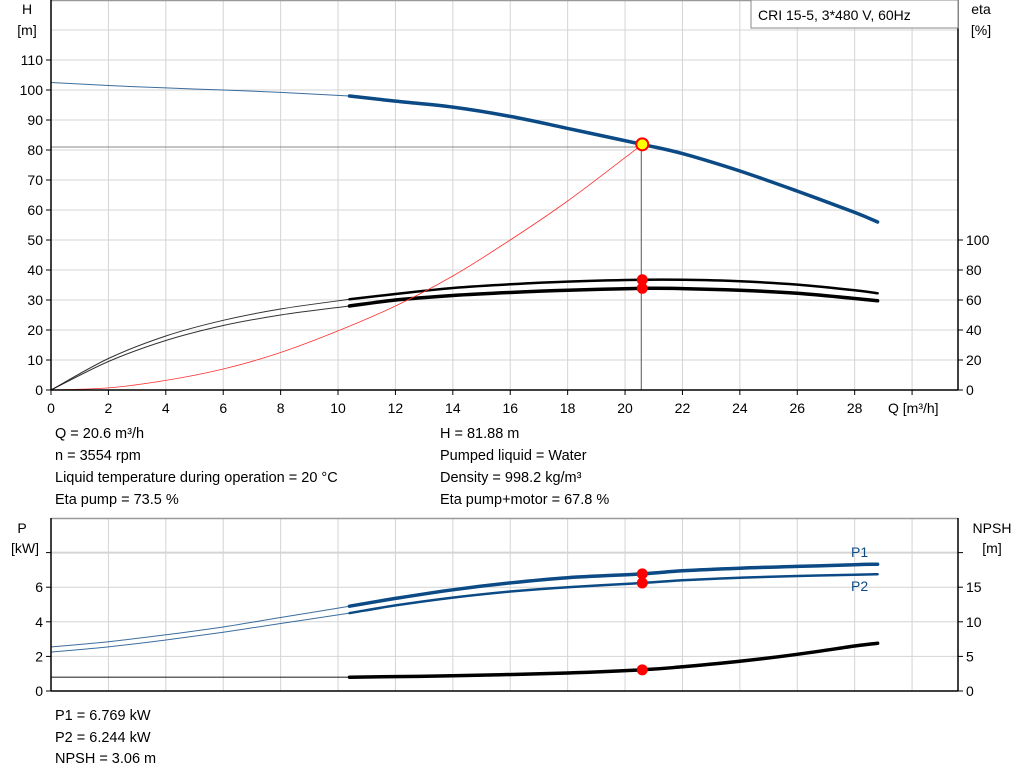  What do you see at coordinates (974, 270) in the screenshot?
I see `y-right-tick-label: 80` at bounding box center [974, 270].